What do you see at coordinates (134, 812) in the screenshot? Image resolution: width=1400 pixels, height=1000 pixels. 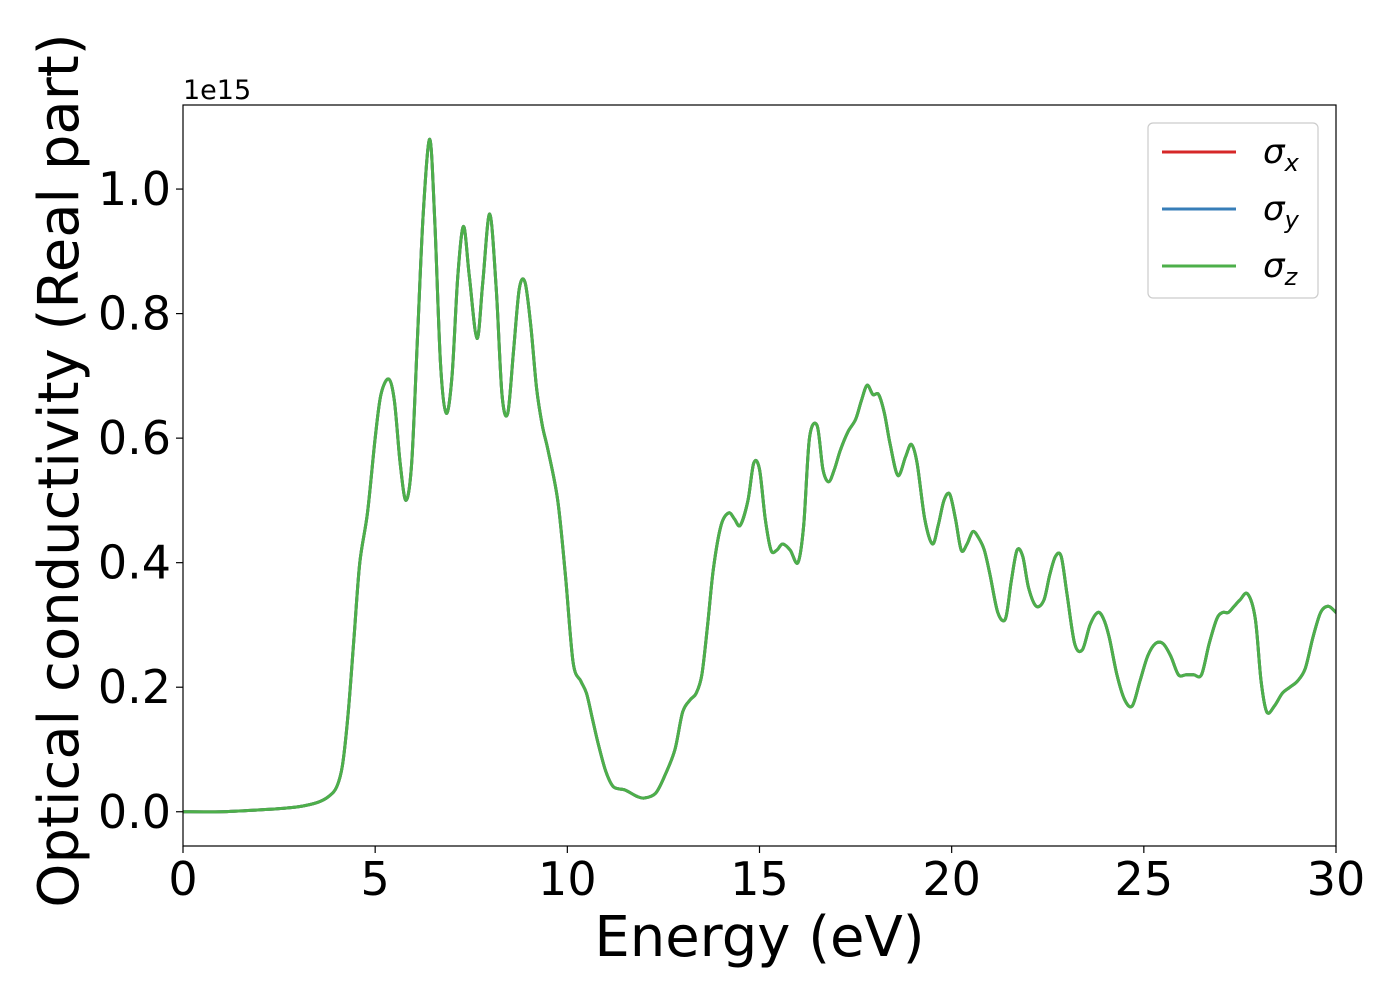 I see `y-tick-label: 0.0` at bounding box center [134, 812].